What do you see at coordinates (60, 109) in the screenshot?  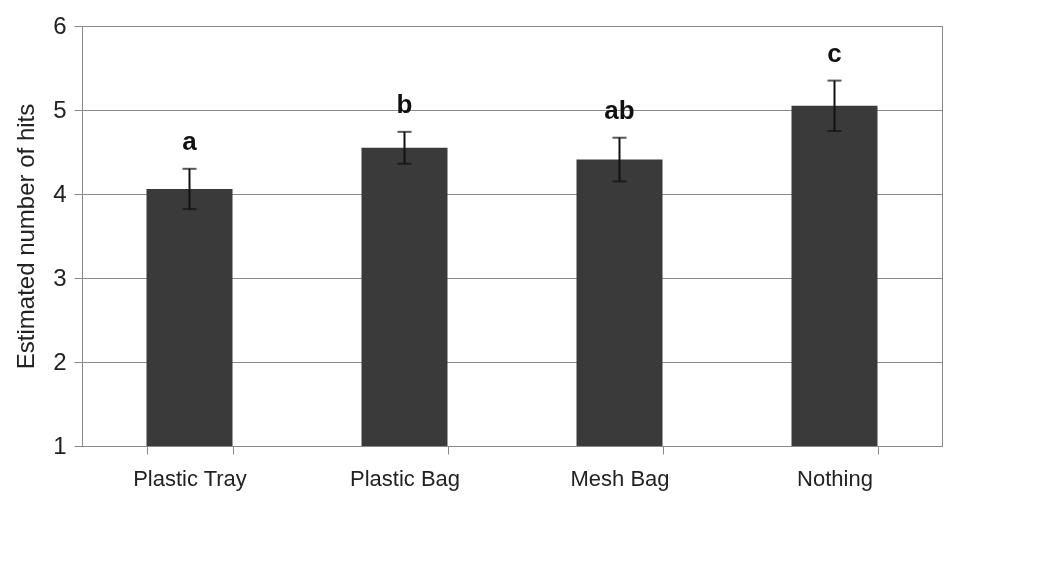 I see `y-tick-label: 5` at bounding box center [60, 109].